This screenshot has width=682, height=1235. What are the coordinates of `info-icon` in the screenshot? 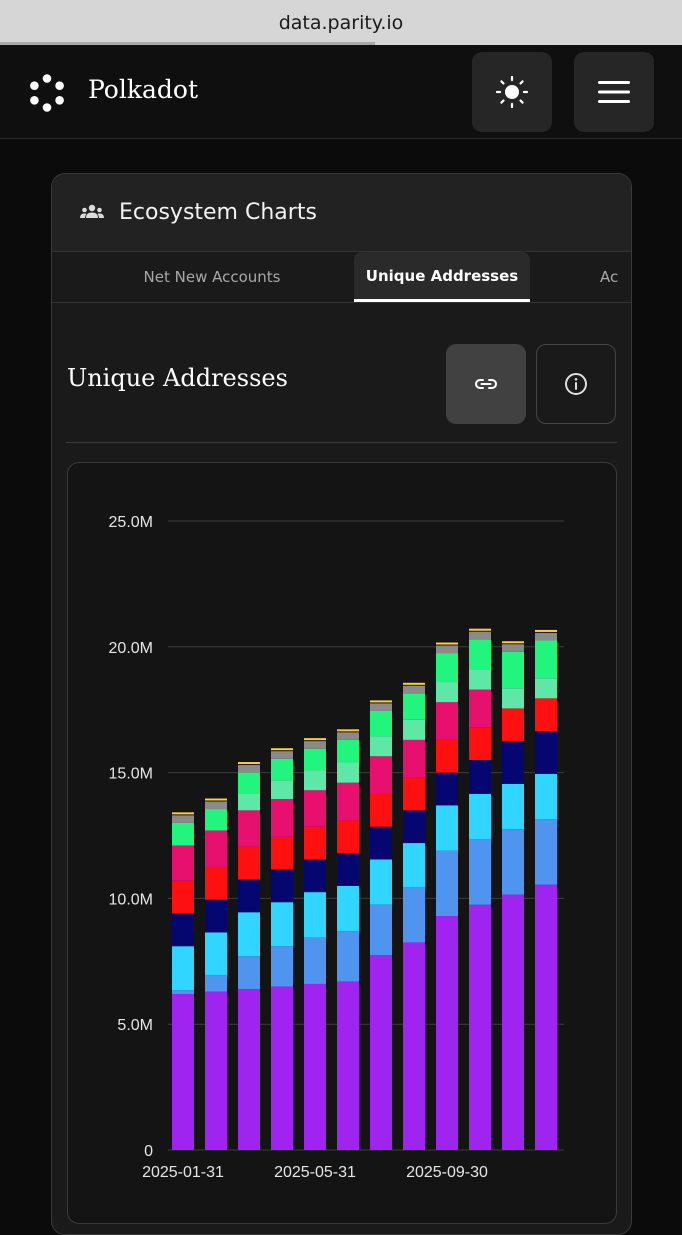 It's located at (576, 384).